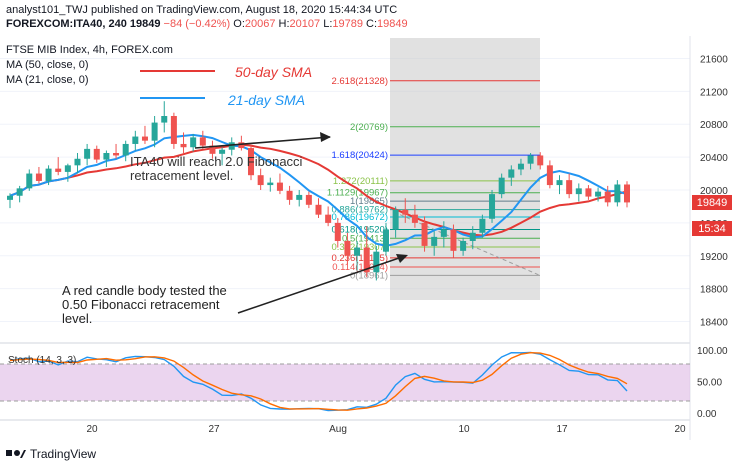 The width and height of the screenshot is (740, 470). I want to click on target-arrow, so click(262, 142).